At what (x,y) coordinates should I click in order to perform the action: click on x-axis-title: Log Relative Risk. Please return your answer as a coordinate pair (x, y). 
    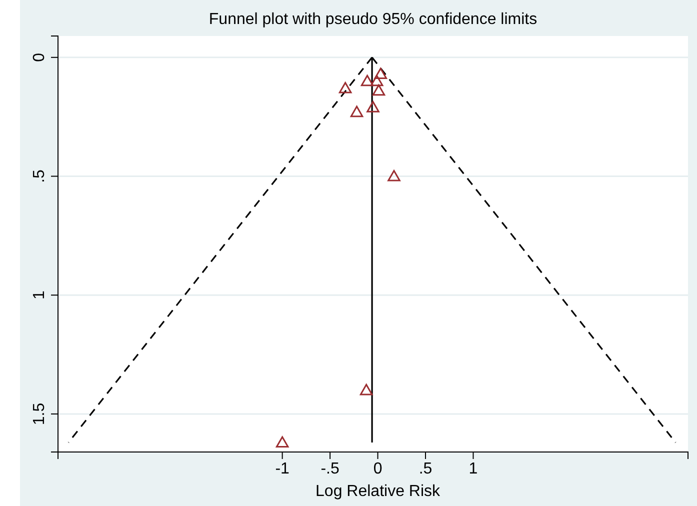
    Looking at the image, I should click on (379, 491).